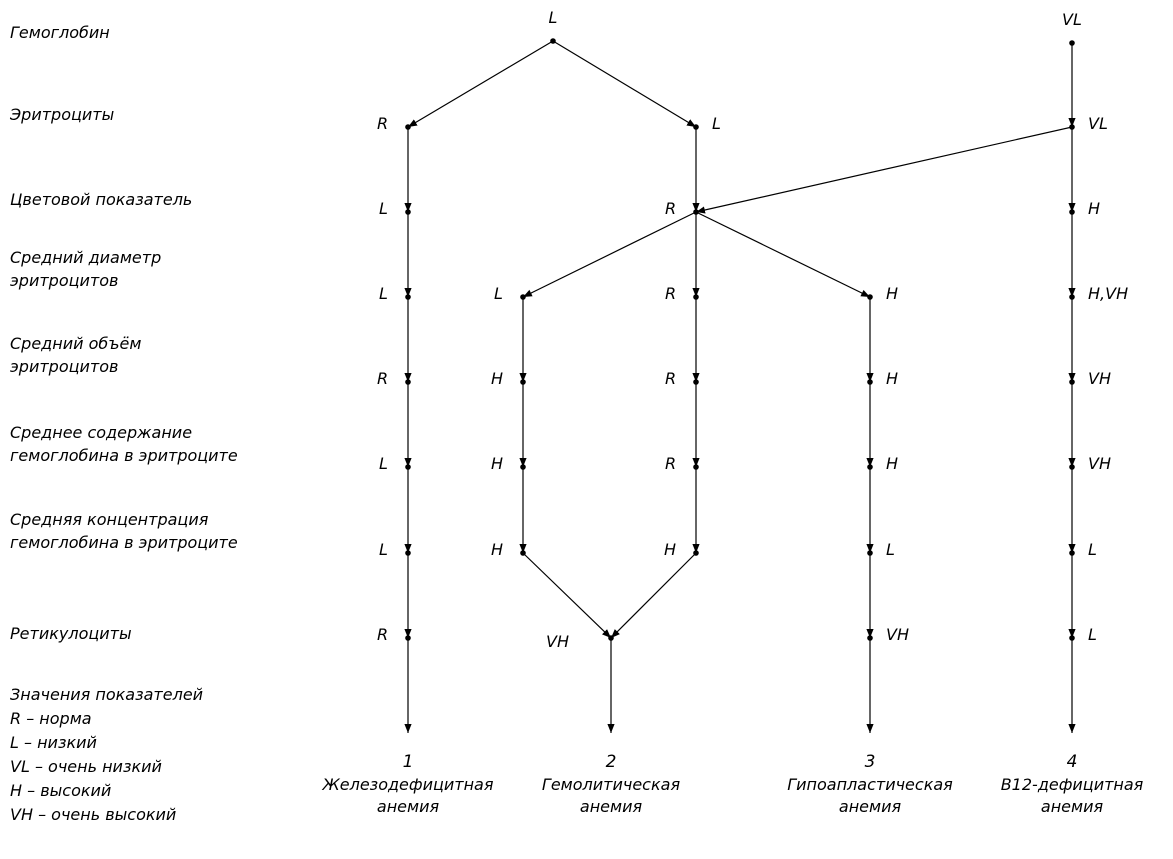  What do you see at coordinates (61, 790) in the screenshot?
I see `legend-item: H – высокий` at bounding box center [61, 790].